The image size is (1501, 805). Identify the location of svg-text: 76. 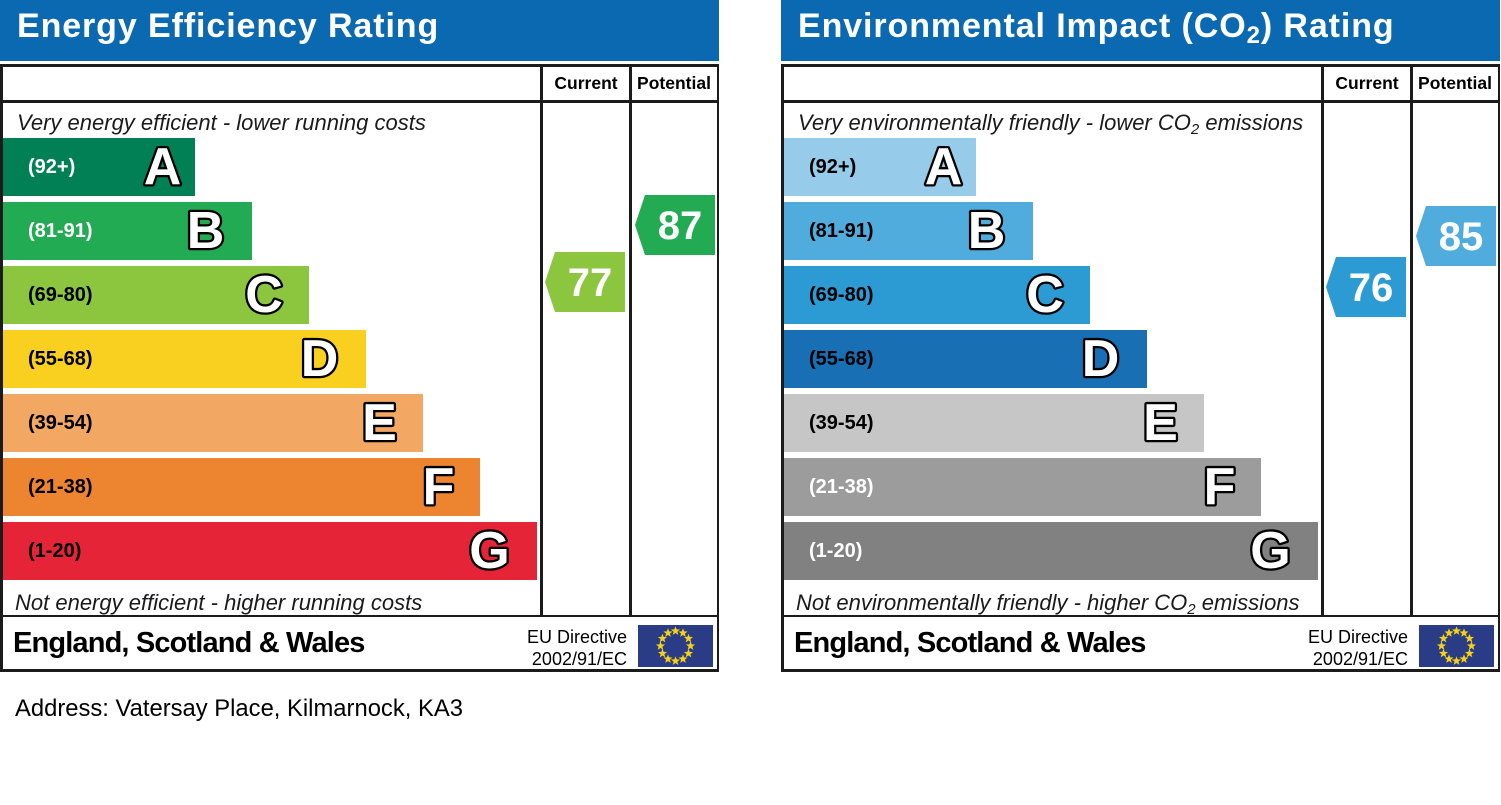
(1371, 288).